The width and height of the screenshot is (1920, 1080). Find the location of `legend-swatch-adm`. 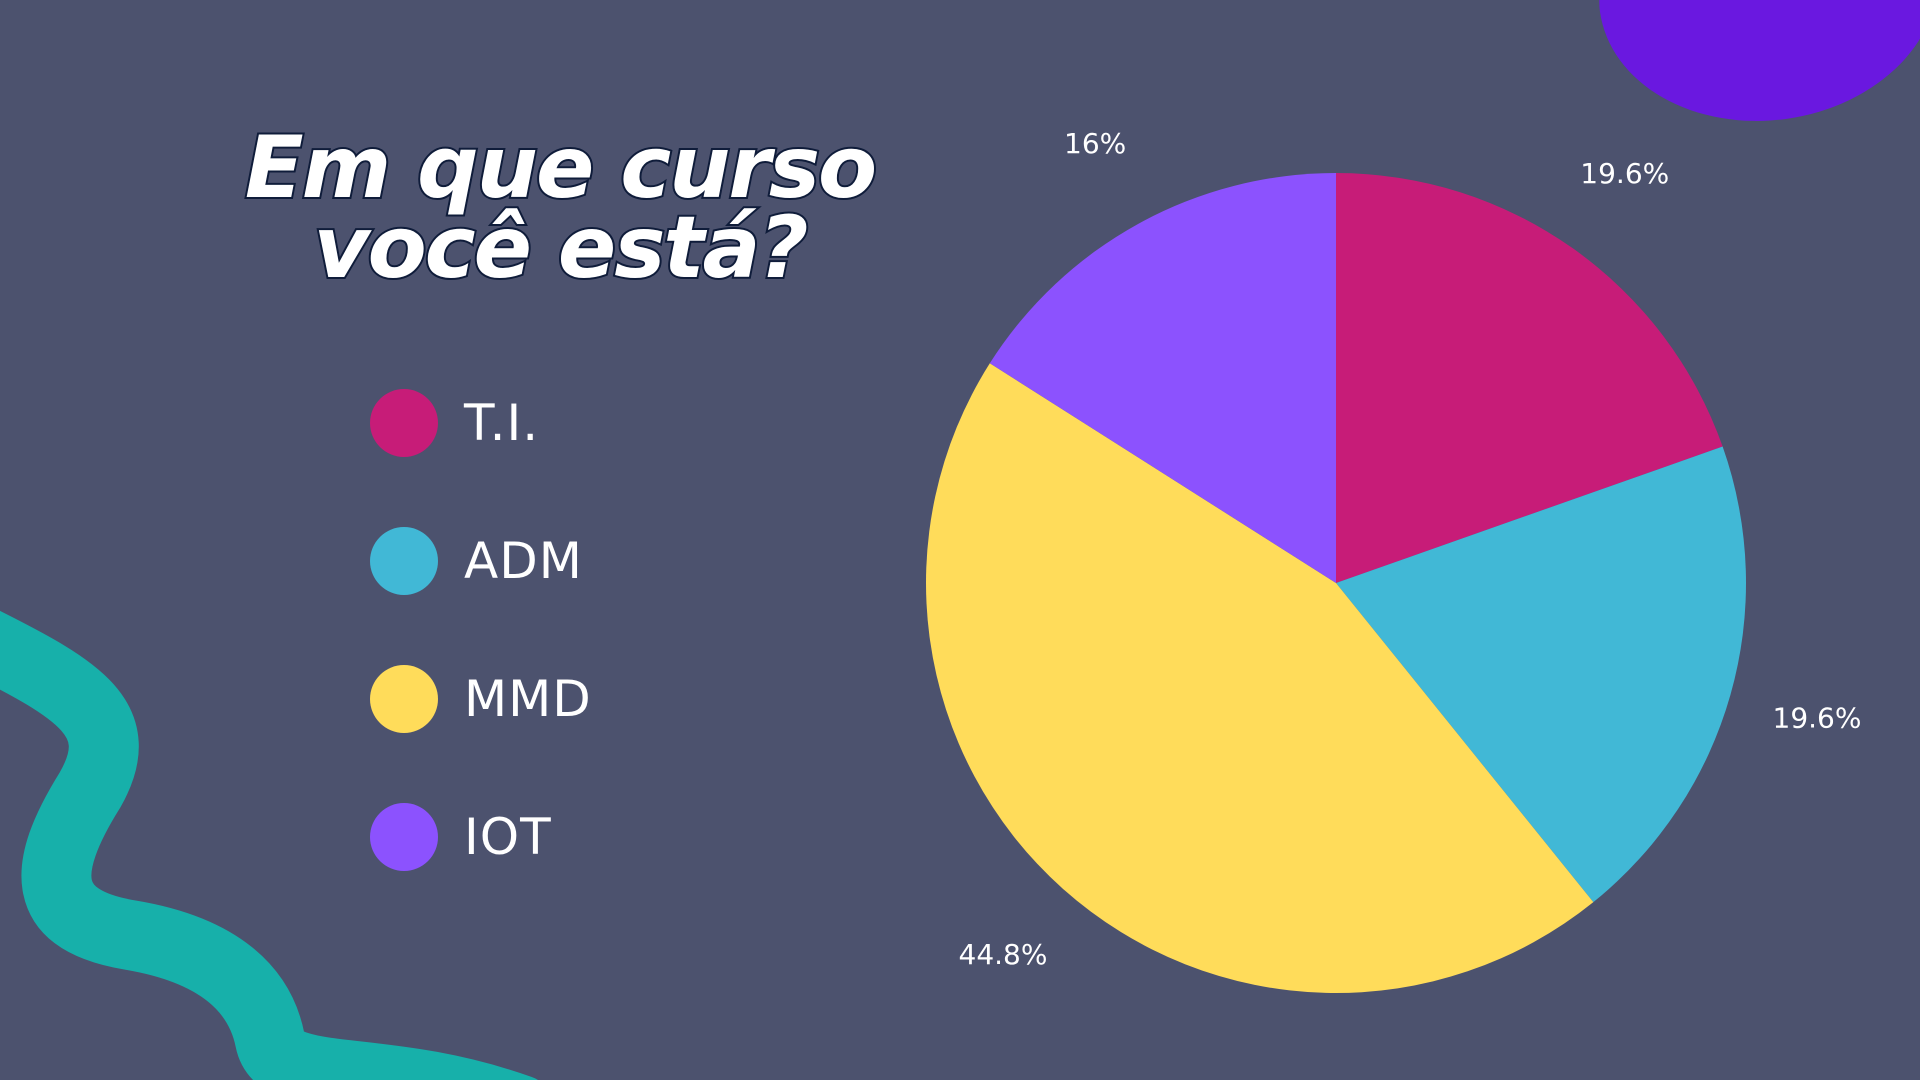

legend-swatch-adm is located at coordinates (404, 561).